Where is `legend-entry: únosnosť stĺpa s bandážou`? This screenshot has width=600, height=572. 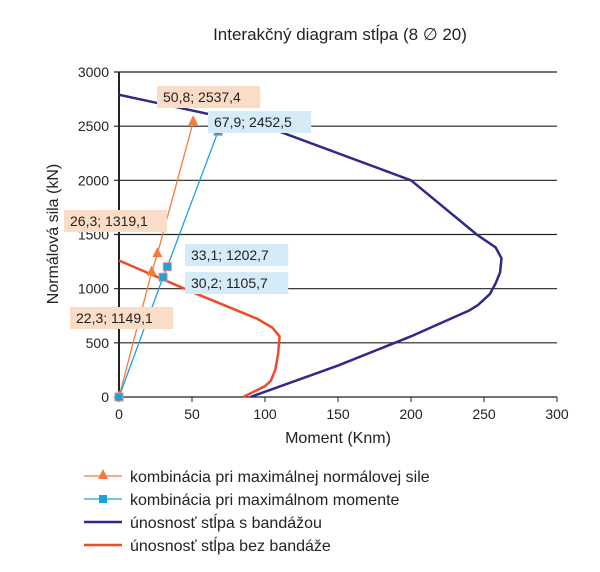
legend-entry: únosnosť stĺpa s bandážou is located at coordinates (226, 522).